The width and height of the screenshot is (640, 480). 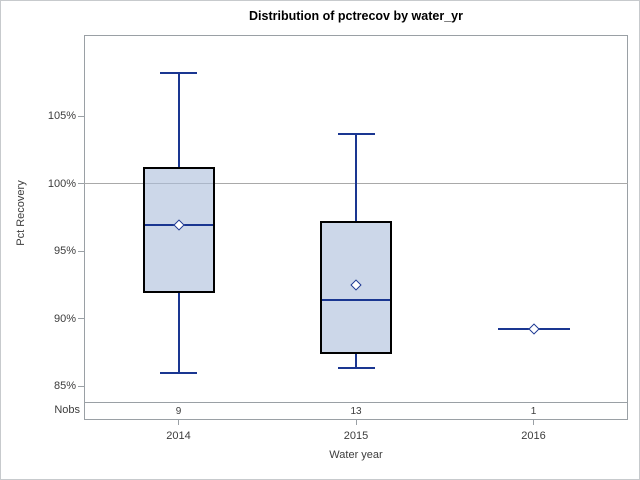 What do you see at coordinates (64, 386) in the screenshot?
I see `y-tick-label: 85%` at bounding box center [64, 386].